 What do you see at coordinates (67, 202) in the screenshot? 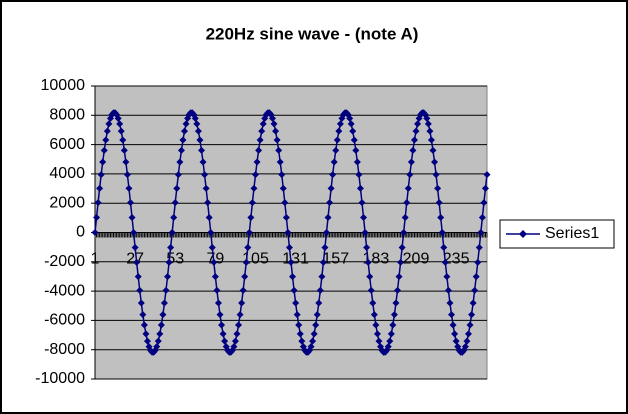
I see `y-tick-label: 2000` at bounding box center [67, 202].